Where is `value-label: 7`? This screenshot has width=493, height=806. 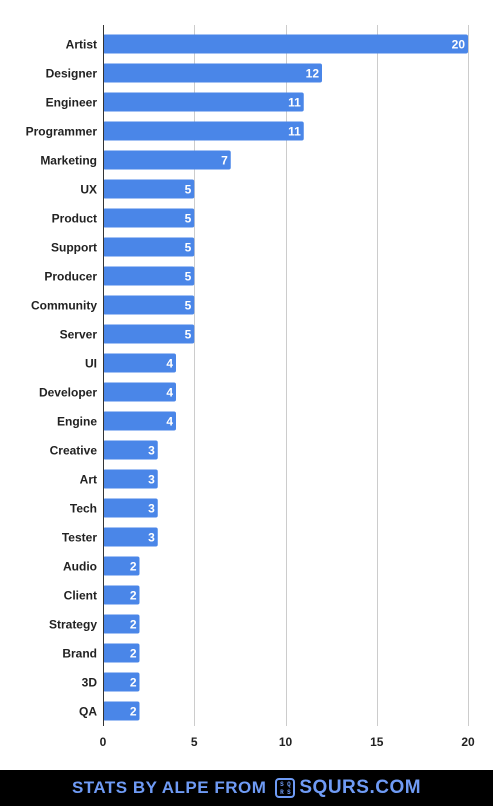 value-label: 7 is located at coordinates (224, 161).